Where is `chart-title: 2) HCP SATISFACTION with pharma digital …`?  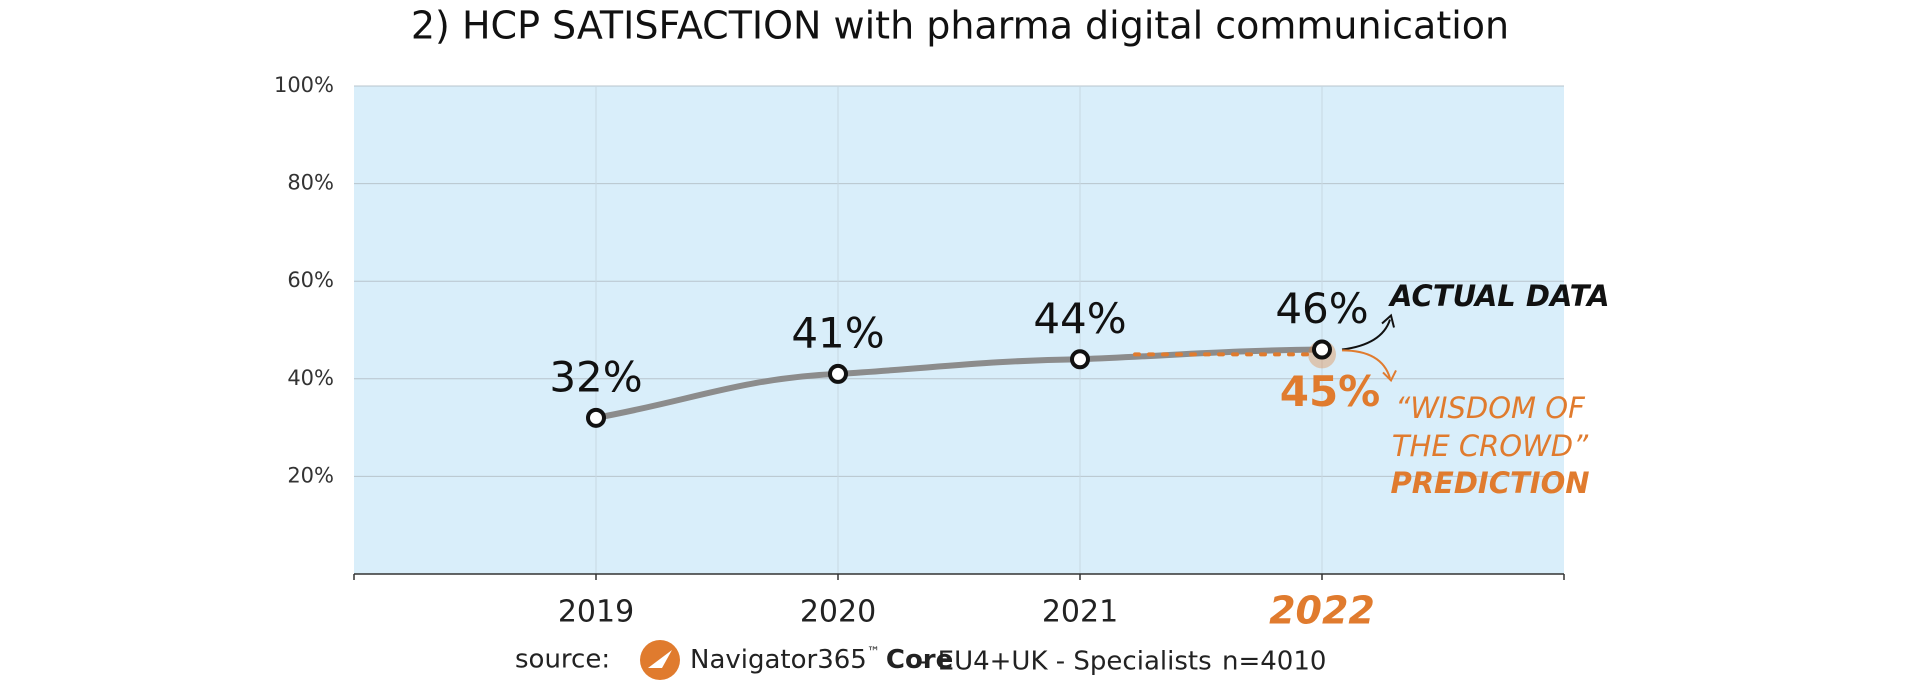
chart-title: 2) HCP SATISFACTION with pharma digital … is located at coordinates (960, 26).